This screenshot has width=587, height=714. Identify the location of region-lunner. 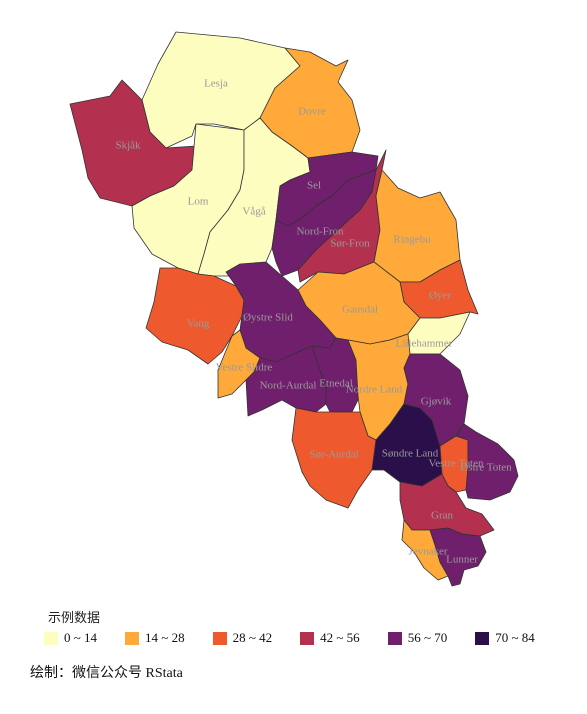
(458, 557).